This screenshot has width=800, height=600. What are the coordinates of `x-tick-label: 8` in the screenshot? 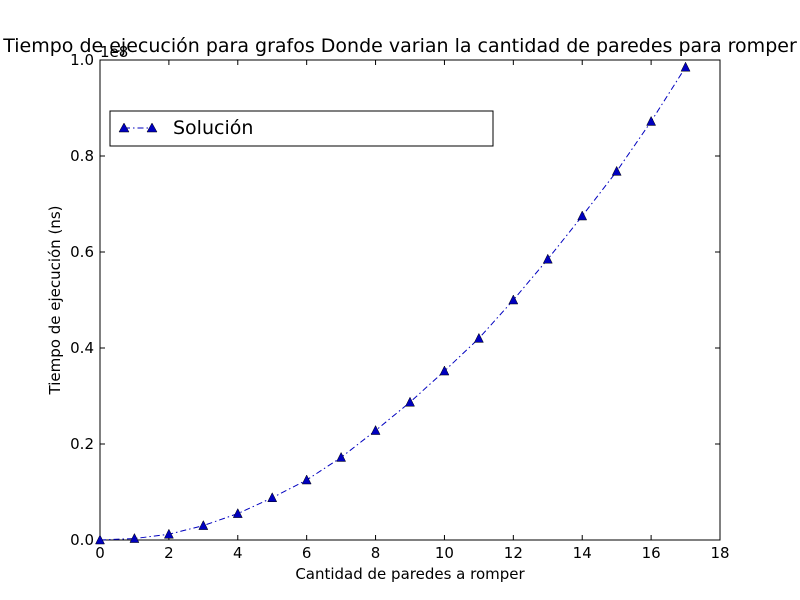 It's located at (376, 553).